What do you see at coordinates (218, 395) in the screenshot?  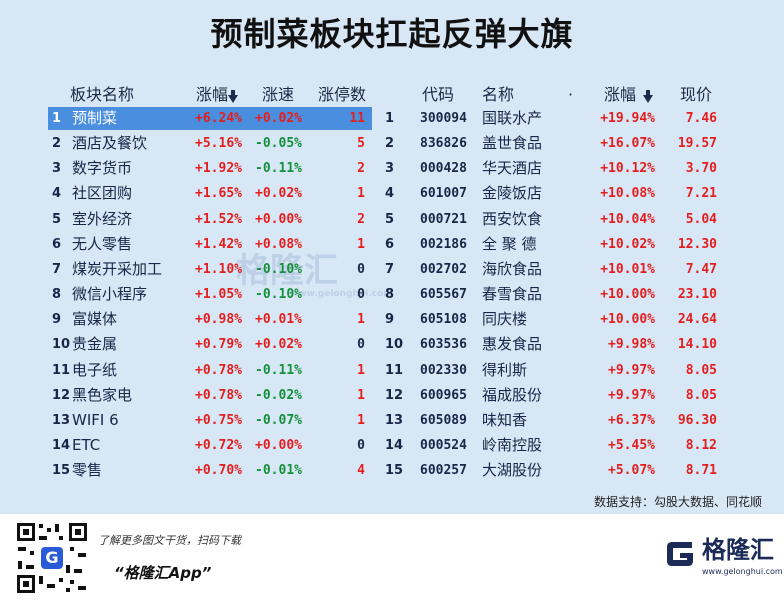 I see `change: +0.78%` at bounding box center [218, 395].